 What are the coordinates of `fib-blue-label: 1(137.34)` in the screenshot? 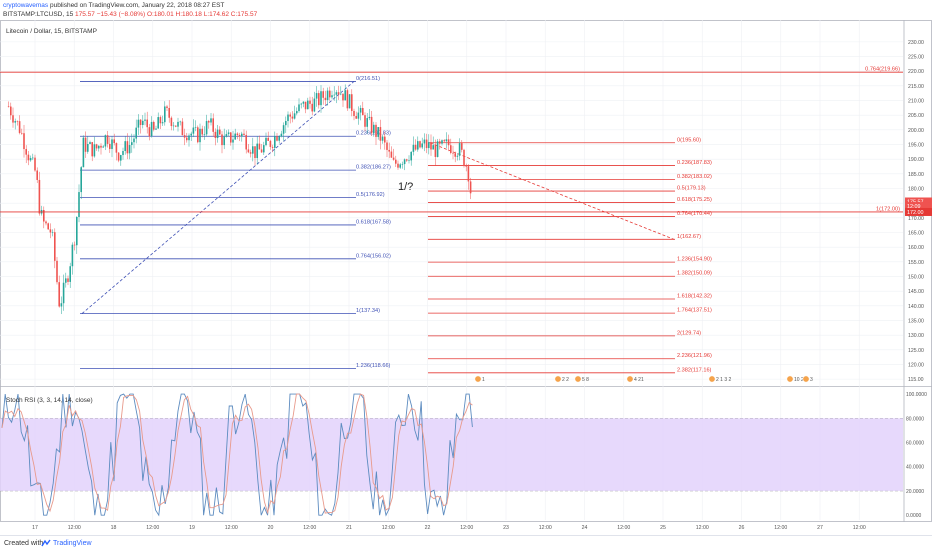 It's located at (368, 311).